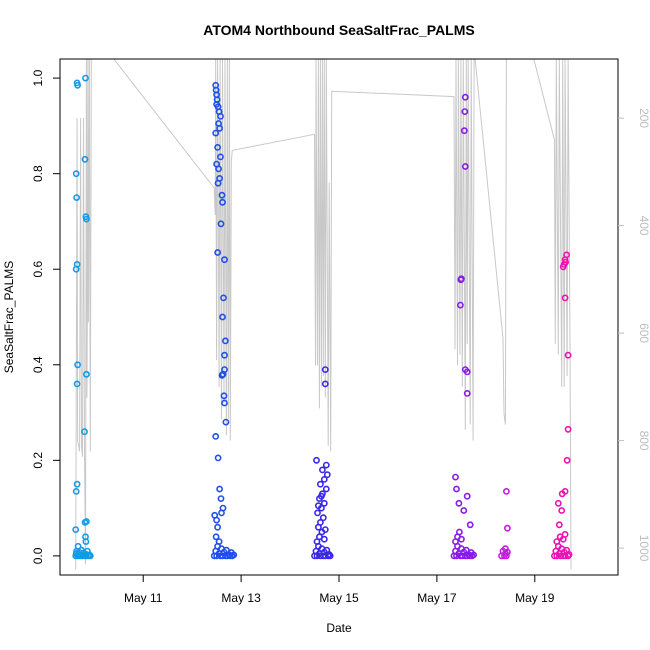 This screenshot has width=650, height=650. I want to click on y-tick-label: 0.8, so click(38, 173).